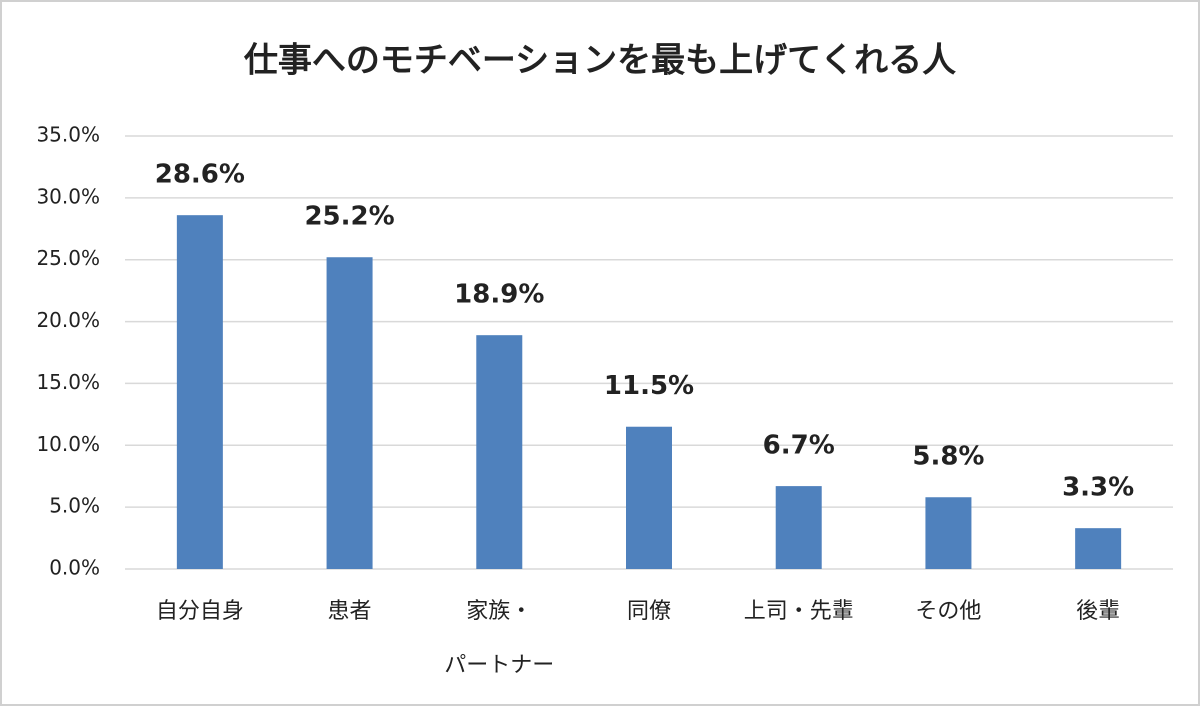 Image resolution: width=1200 pixels, height=706 pixels. What do you see at coordinates (499, 295) in the screenshot?
I see `value-label: 18.9%` at bounding box center [499, 295].